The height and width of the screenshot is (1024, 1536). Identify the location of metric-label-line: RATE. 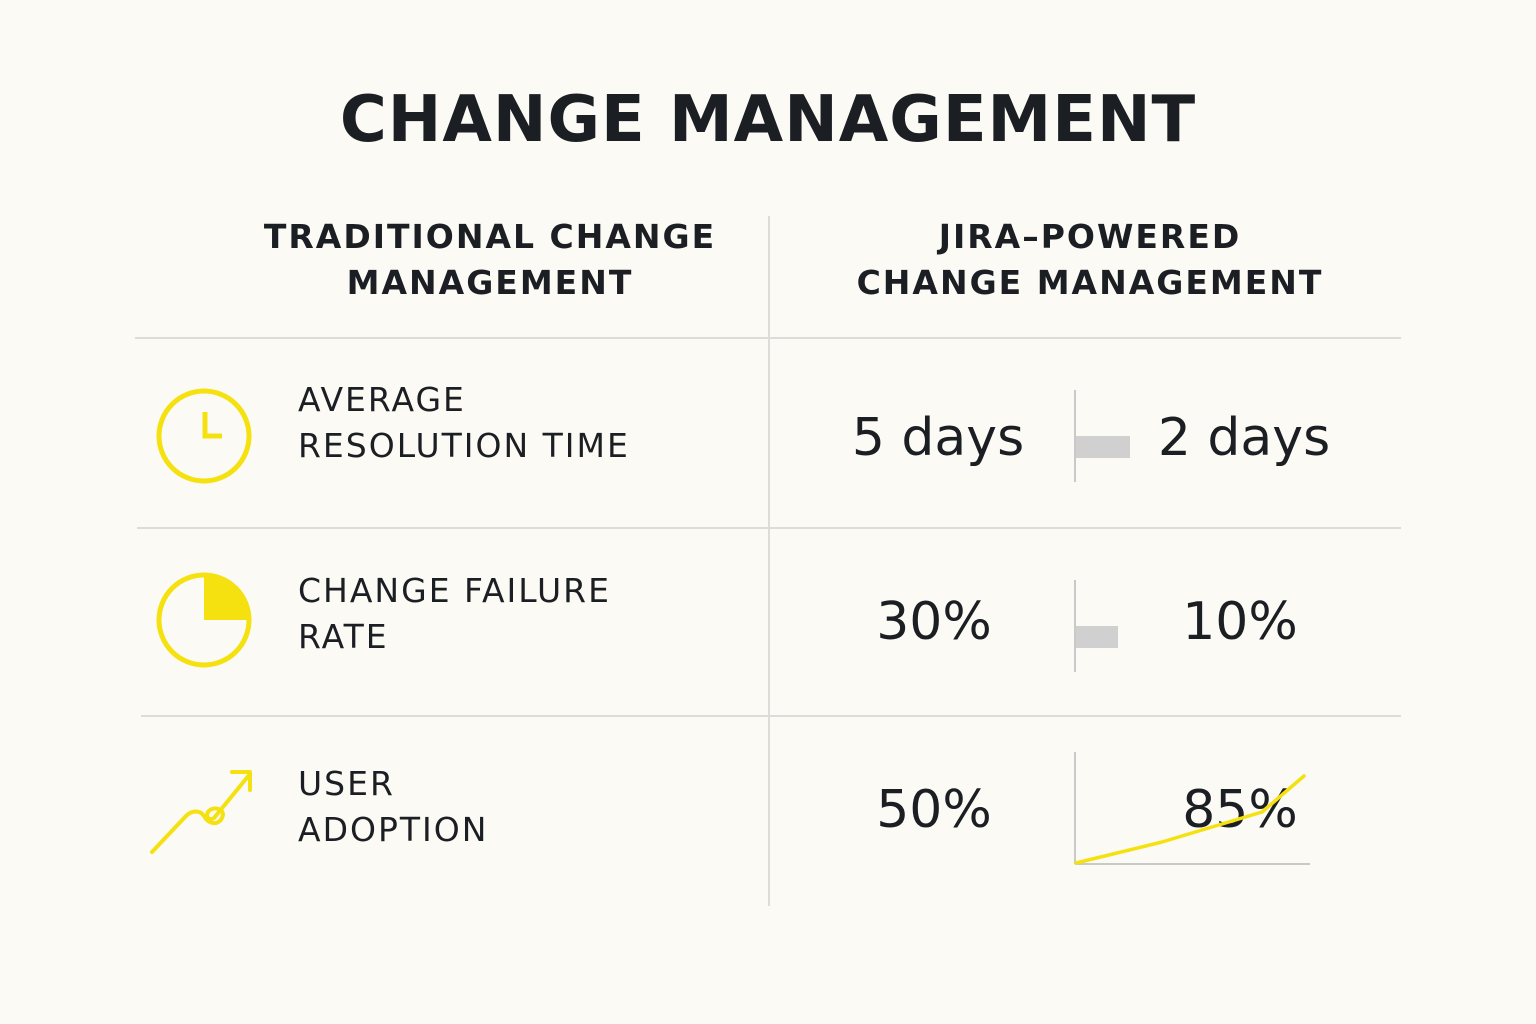
(343, 636).